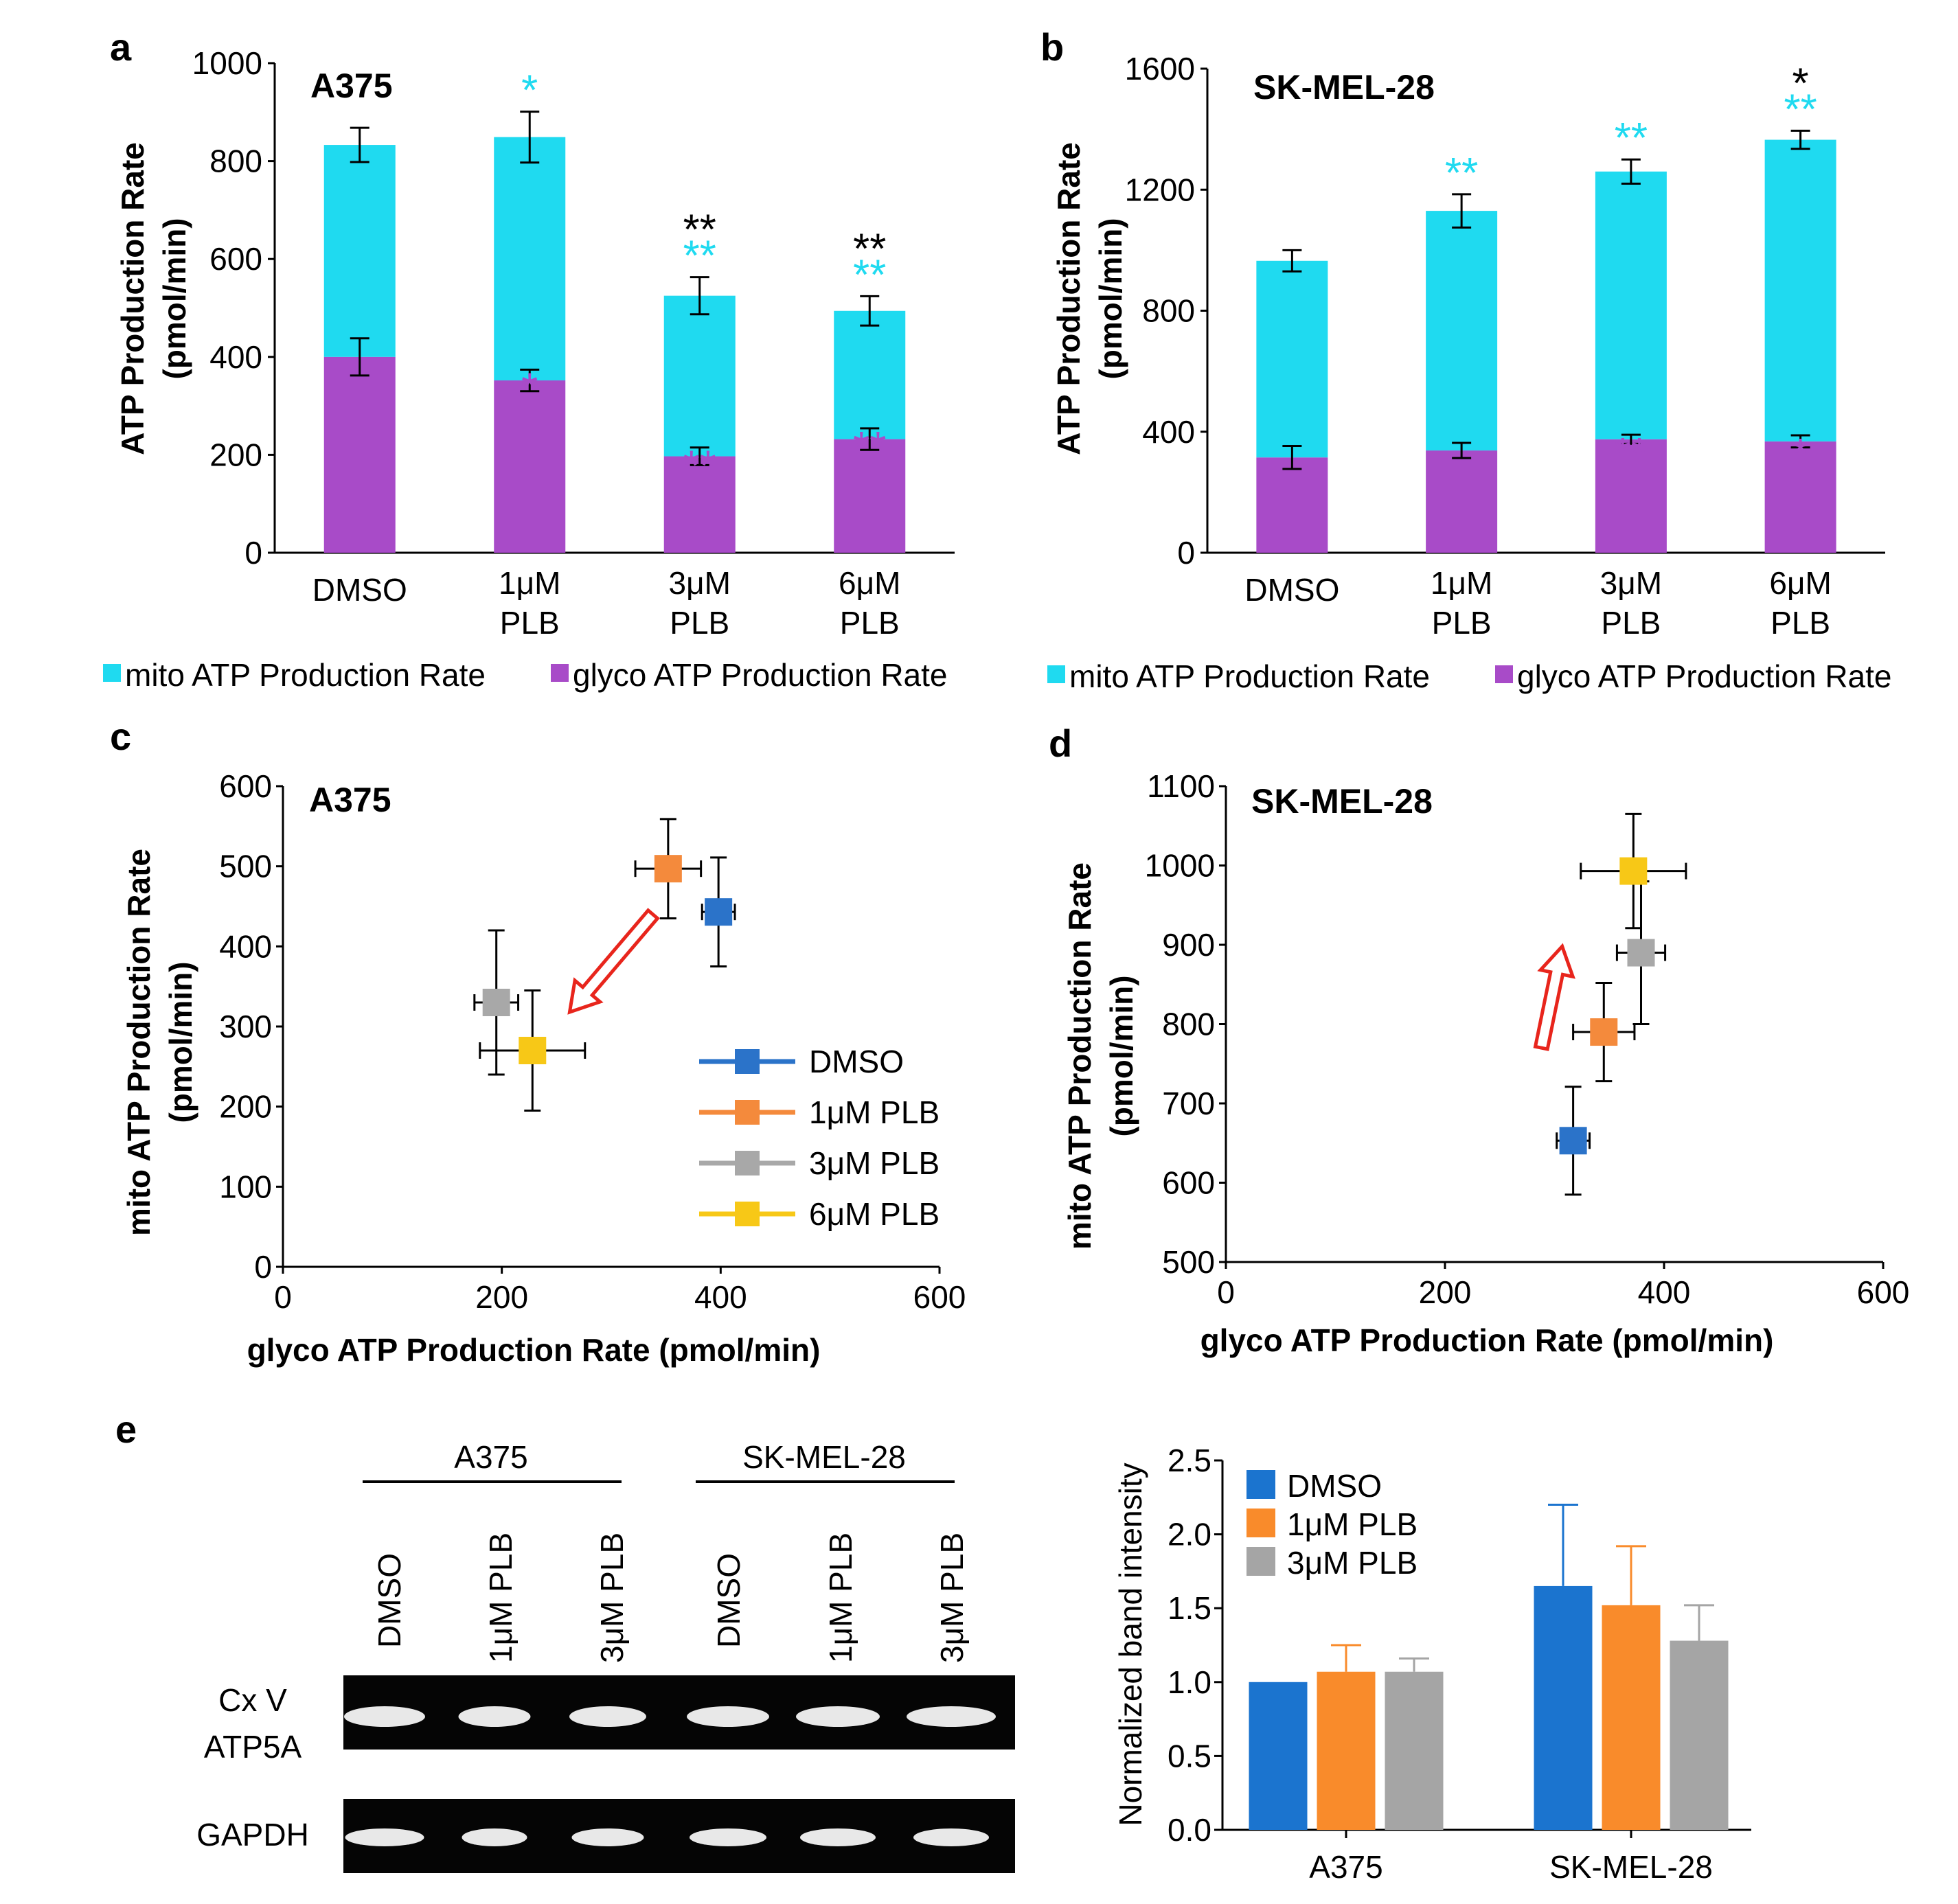 This screenshot has width=1958, height=1904. Describe the element at coordinates (747, 1214) in the screenshot. I see `legend-marker-6um` at that location.